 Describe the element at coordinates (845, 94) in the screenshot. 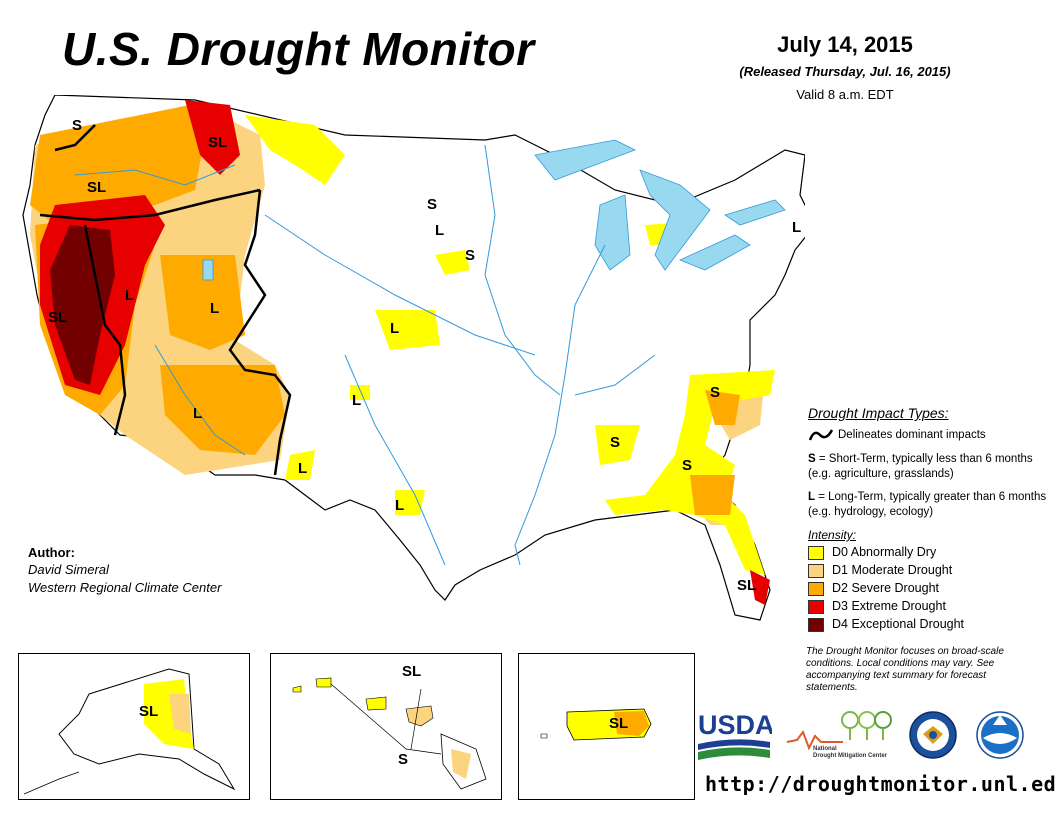

I see `valid-time: Valid 8 a.m. EDT` at that location.